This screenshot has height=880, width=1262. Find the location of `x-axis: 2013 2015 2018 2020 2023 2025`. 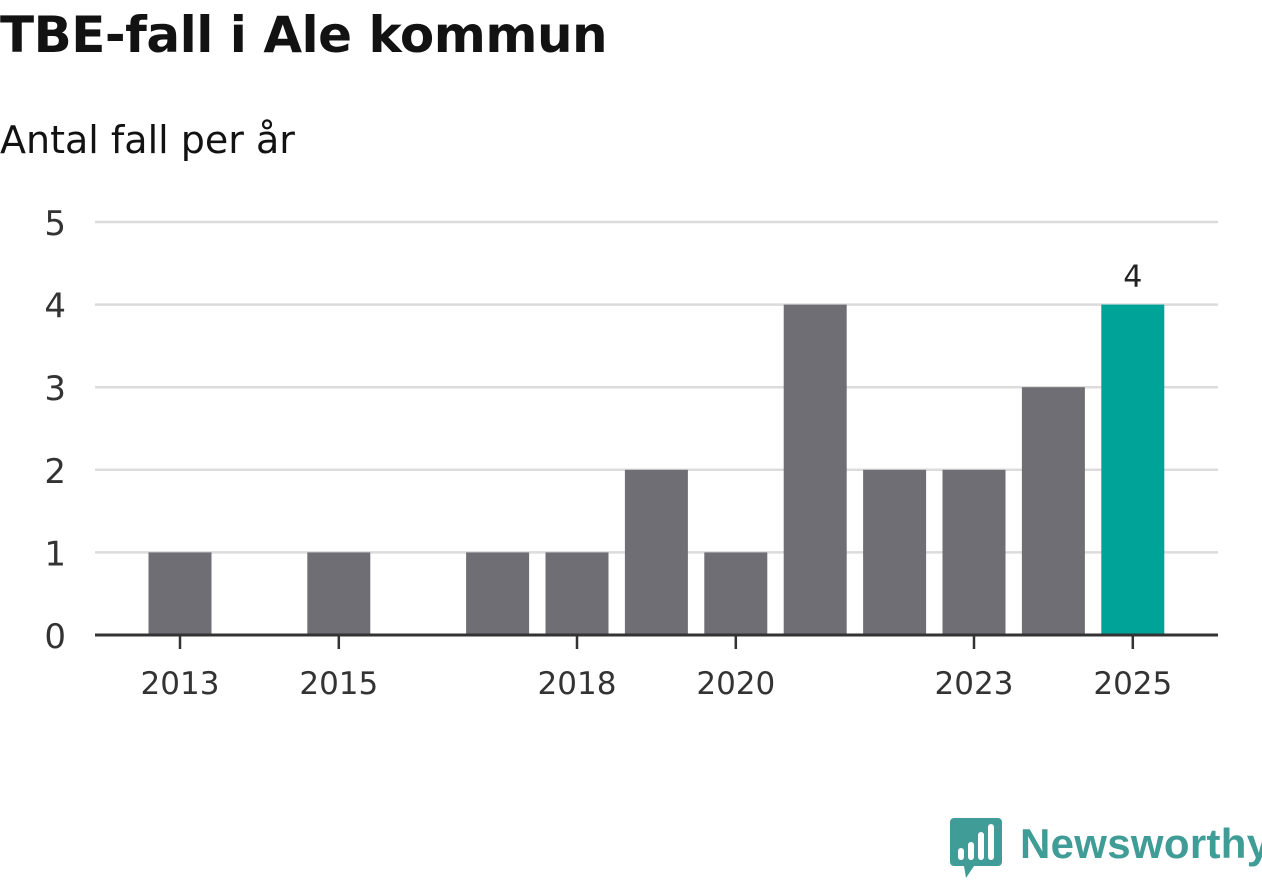

x-axis: 2013 2015 2018 2020 2023 2025 is located at coordinates (656, 667).